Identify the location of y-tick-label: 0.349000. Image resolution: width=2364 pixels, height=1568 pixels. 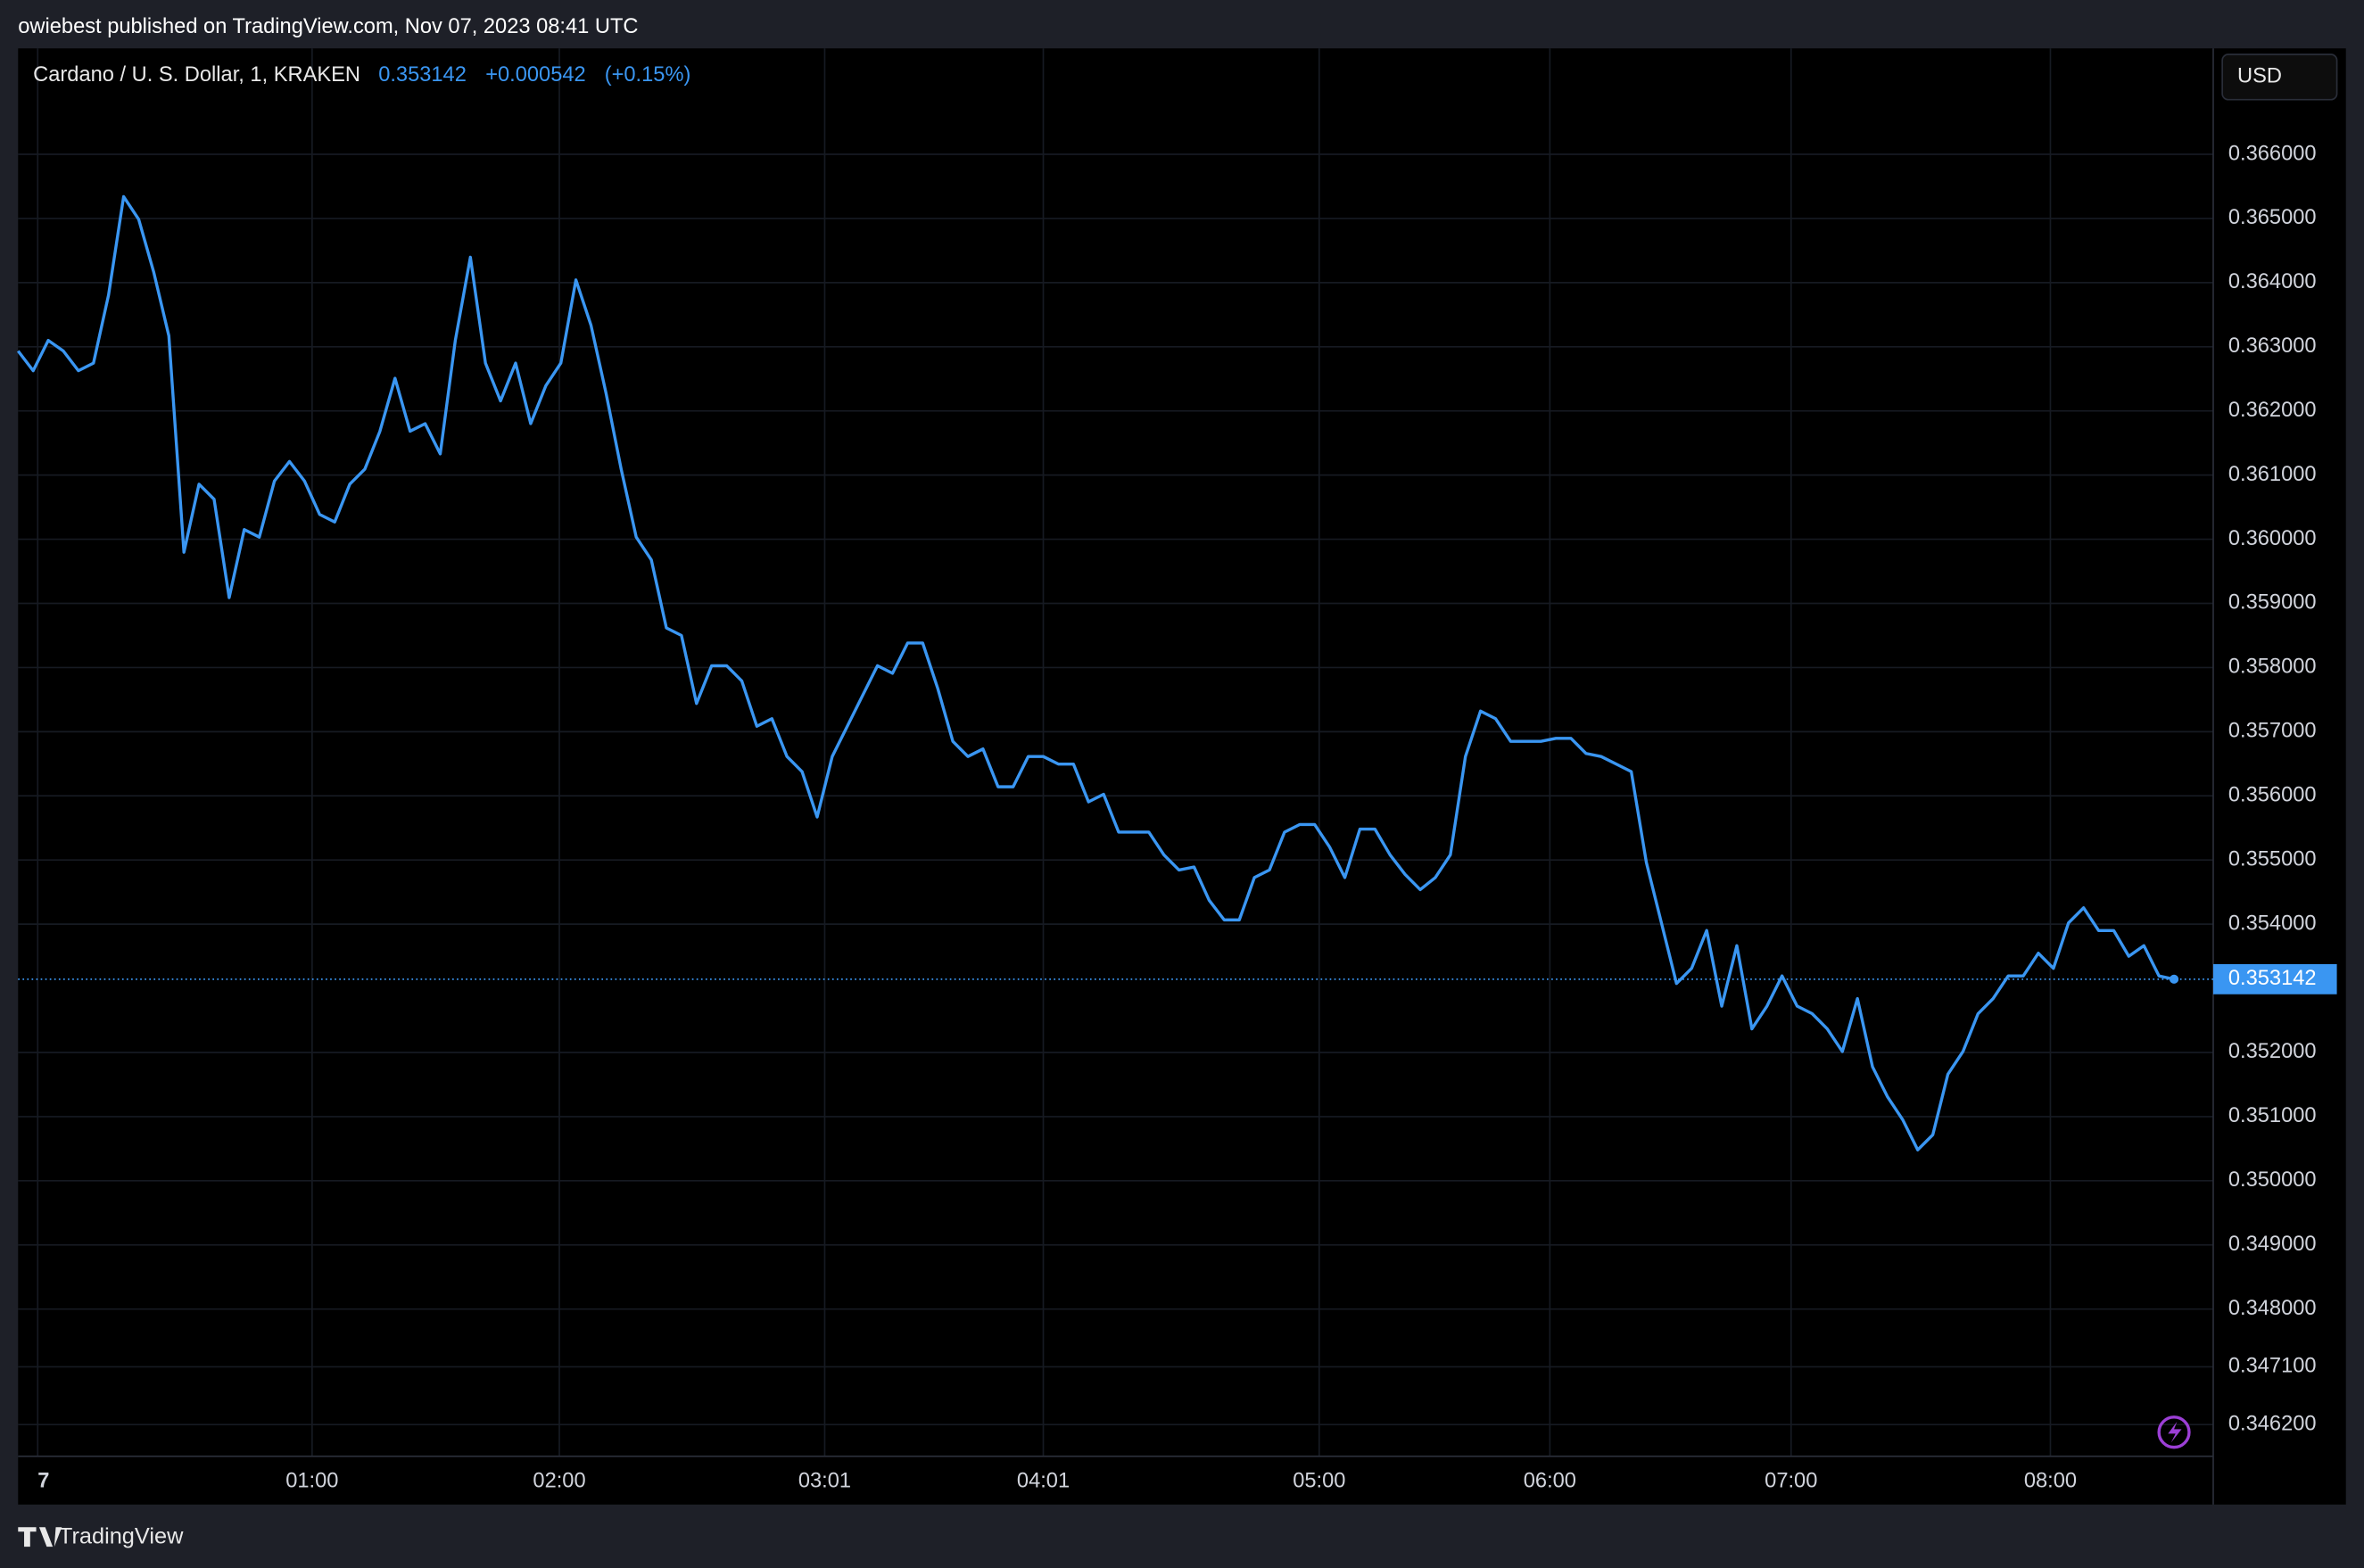
(2272, 1244).